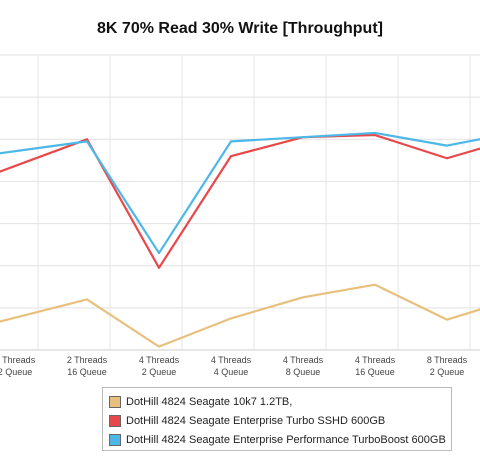  I want to click on chart-title: 8K 70% Read 30% Write [Throughput], so click(240, 28).